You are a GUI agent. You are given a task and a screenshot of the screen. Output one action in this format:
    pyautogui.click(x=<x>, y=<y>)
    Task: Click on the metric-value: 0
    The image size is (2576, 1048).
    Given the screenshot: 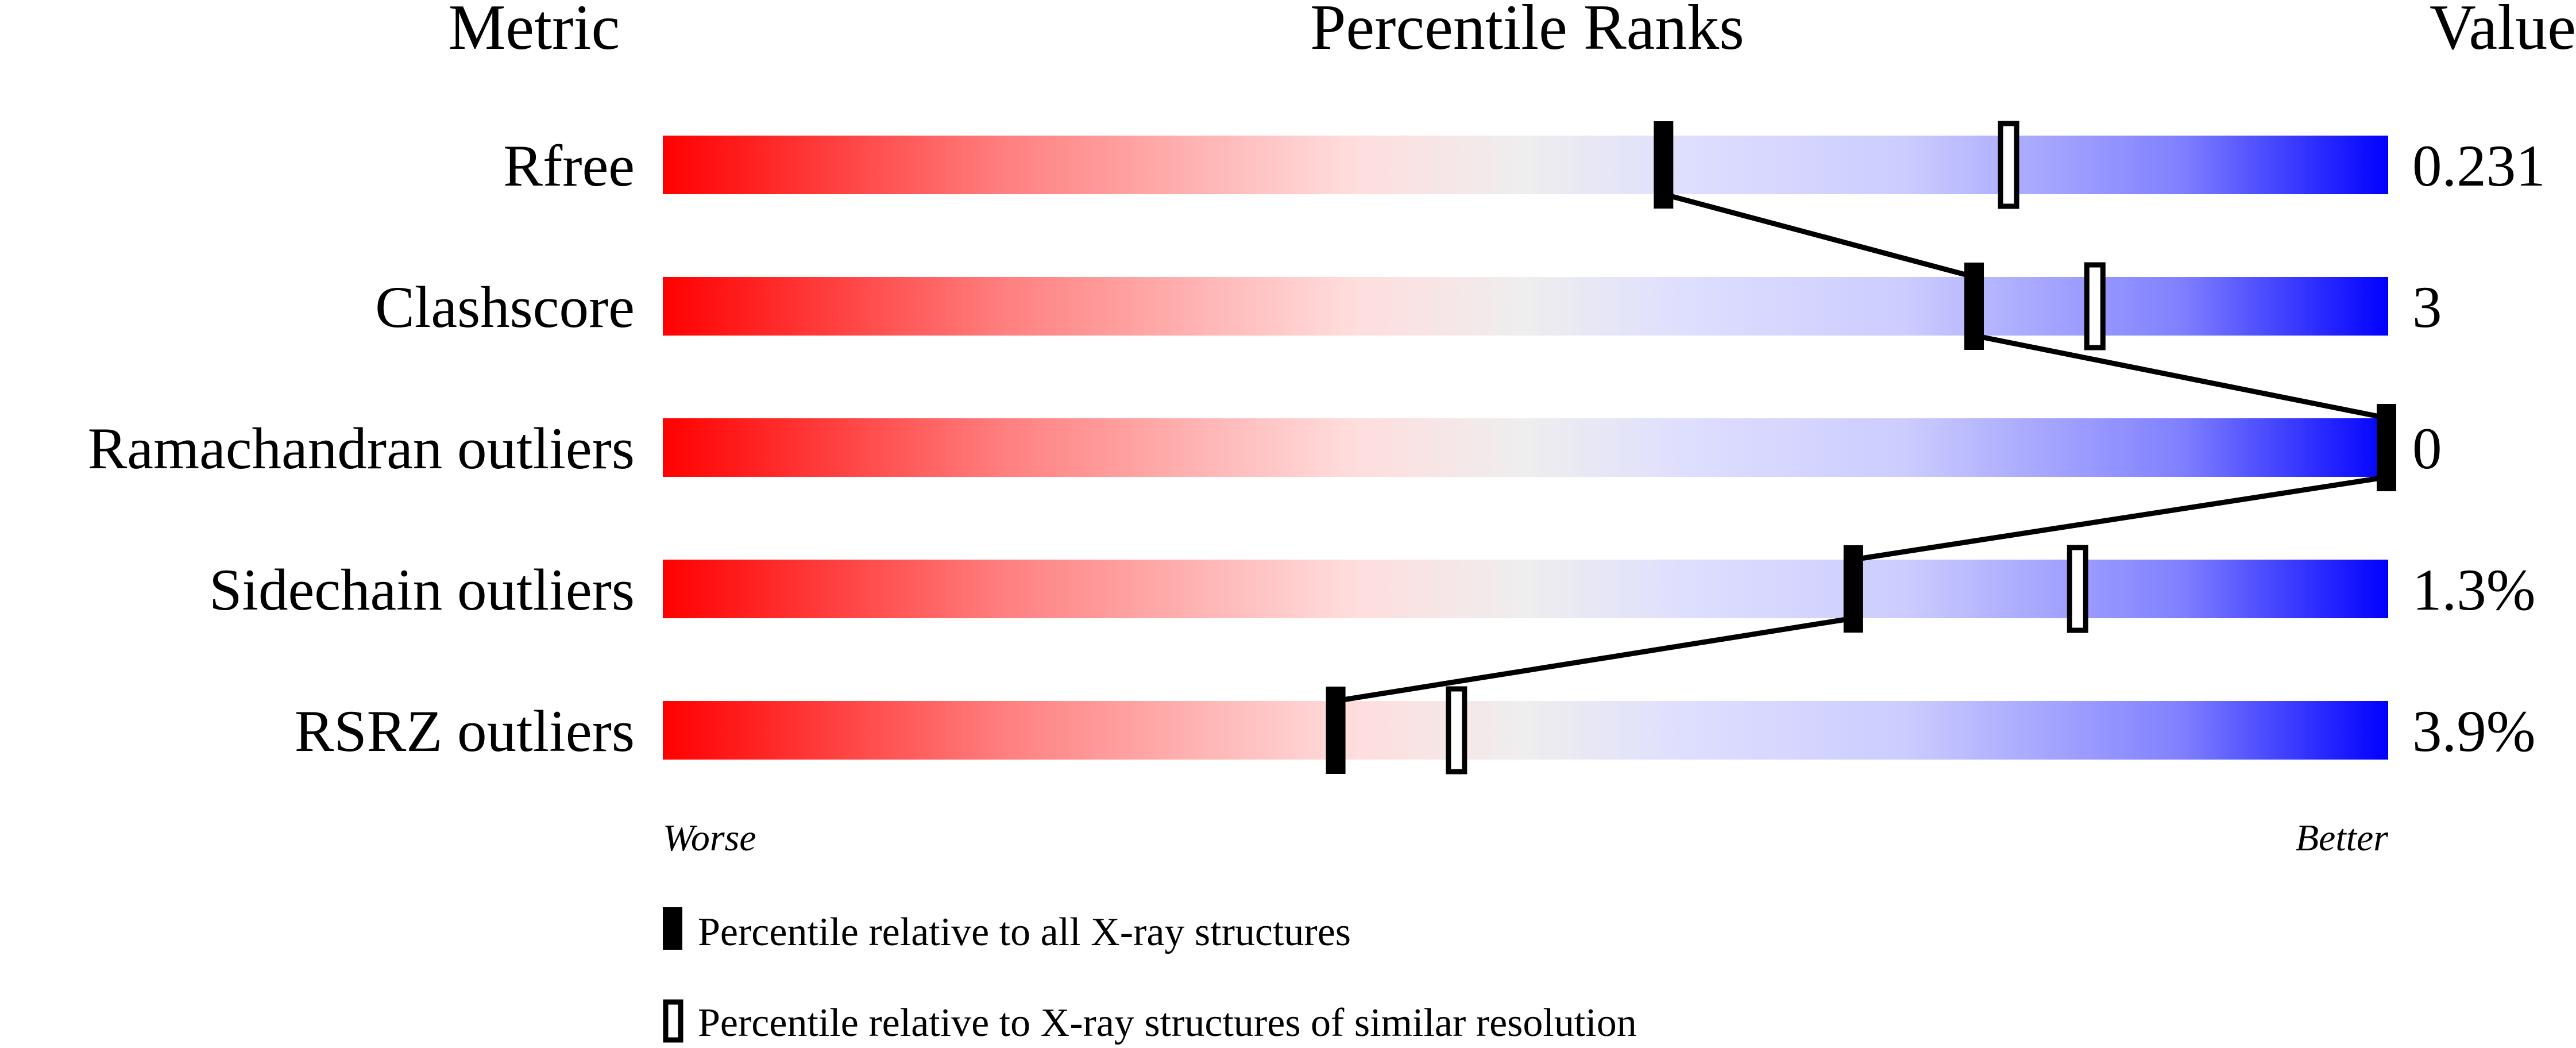 What is the action you would take?
    pyautogui.click(x=2427, y=448)
    